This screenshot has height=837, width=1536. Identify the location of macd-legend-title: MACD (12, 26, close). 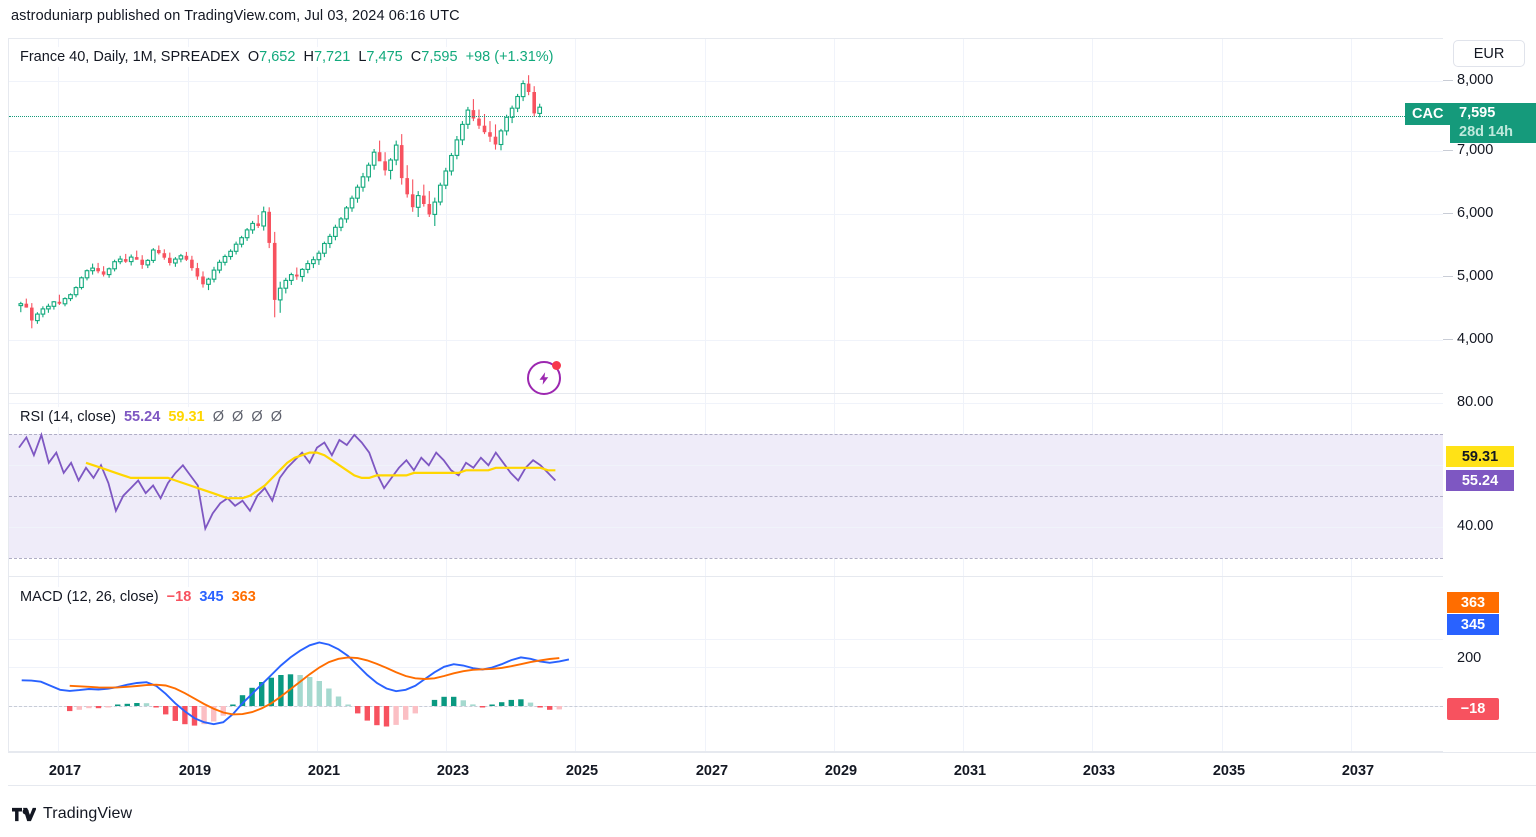
(89, 597).